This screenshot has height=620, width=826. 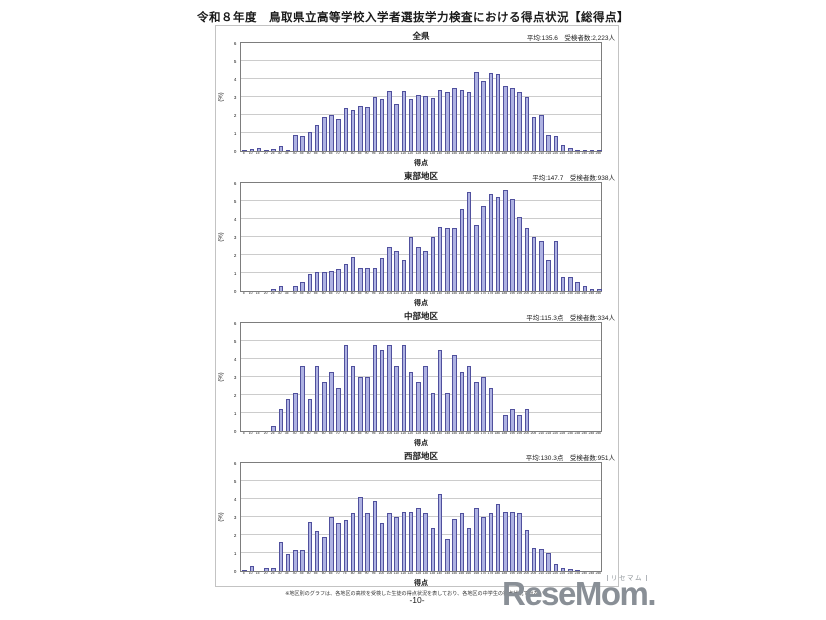 What do you see at coordinates (345, 154) in the screenshot?
I see `x-tick-label: 75` at bounding box center [345, 154].